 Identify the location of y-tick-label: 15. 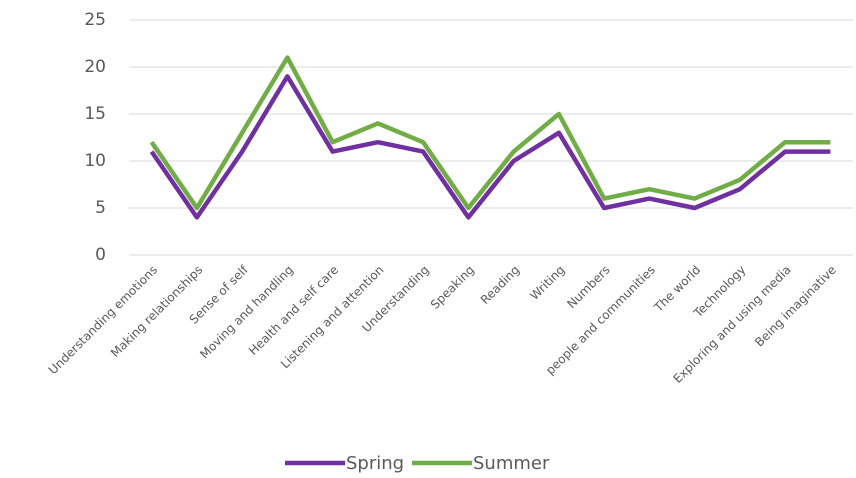
(95, 114).